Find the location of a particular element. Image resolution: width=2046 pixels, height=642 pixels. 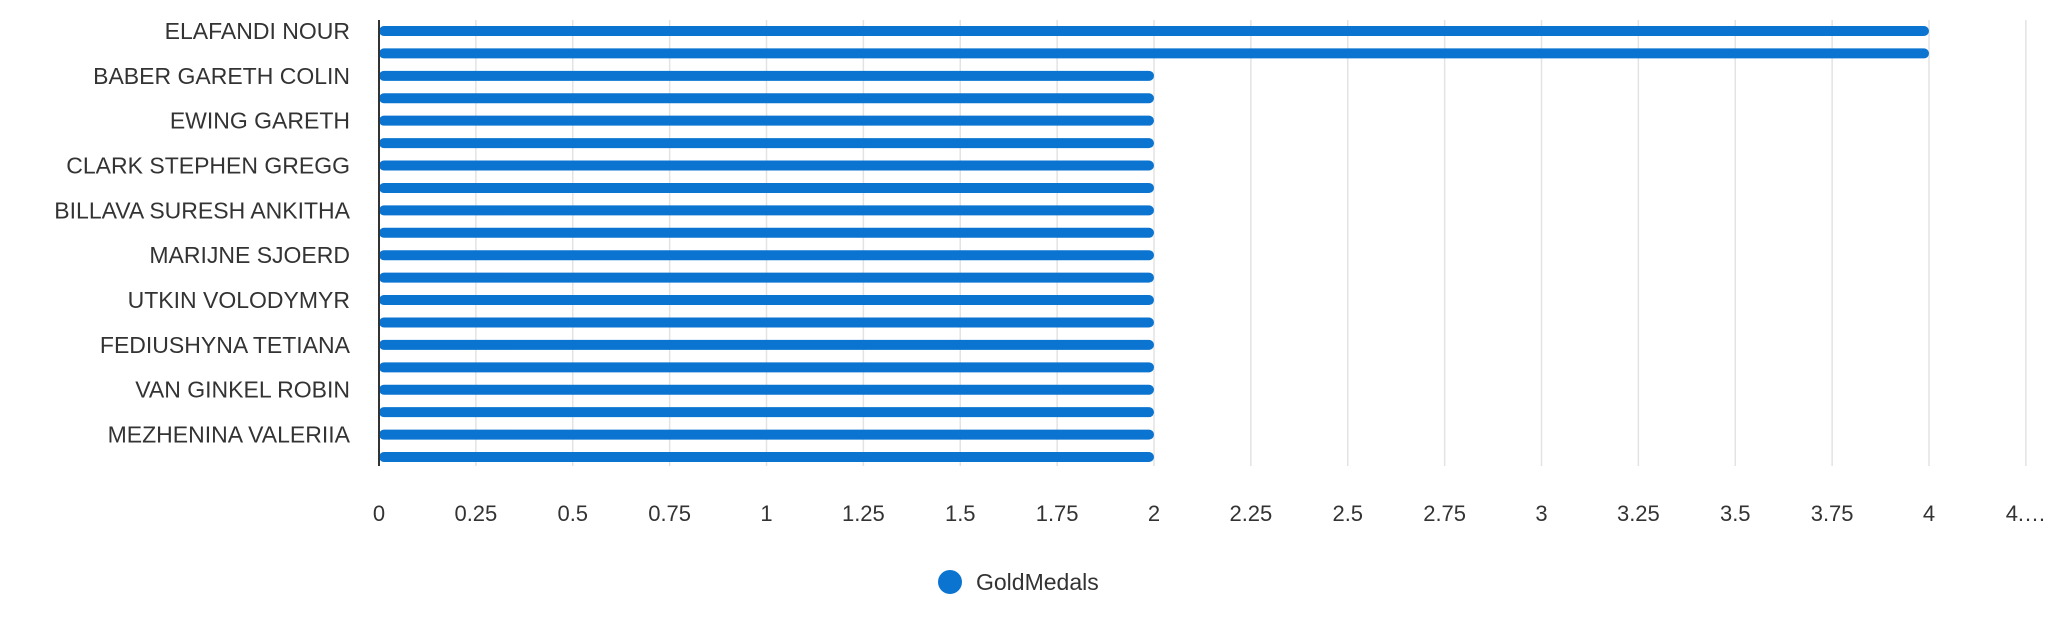

x-tick-label: 0.5 is located at coordinates (572, 513).